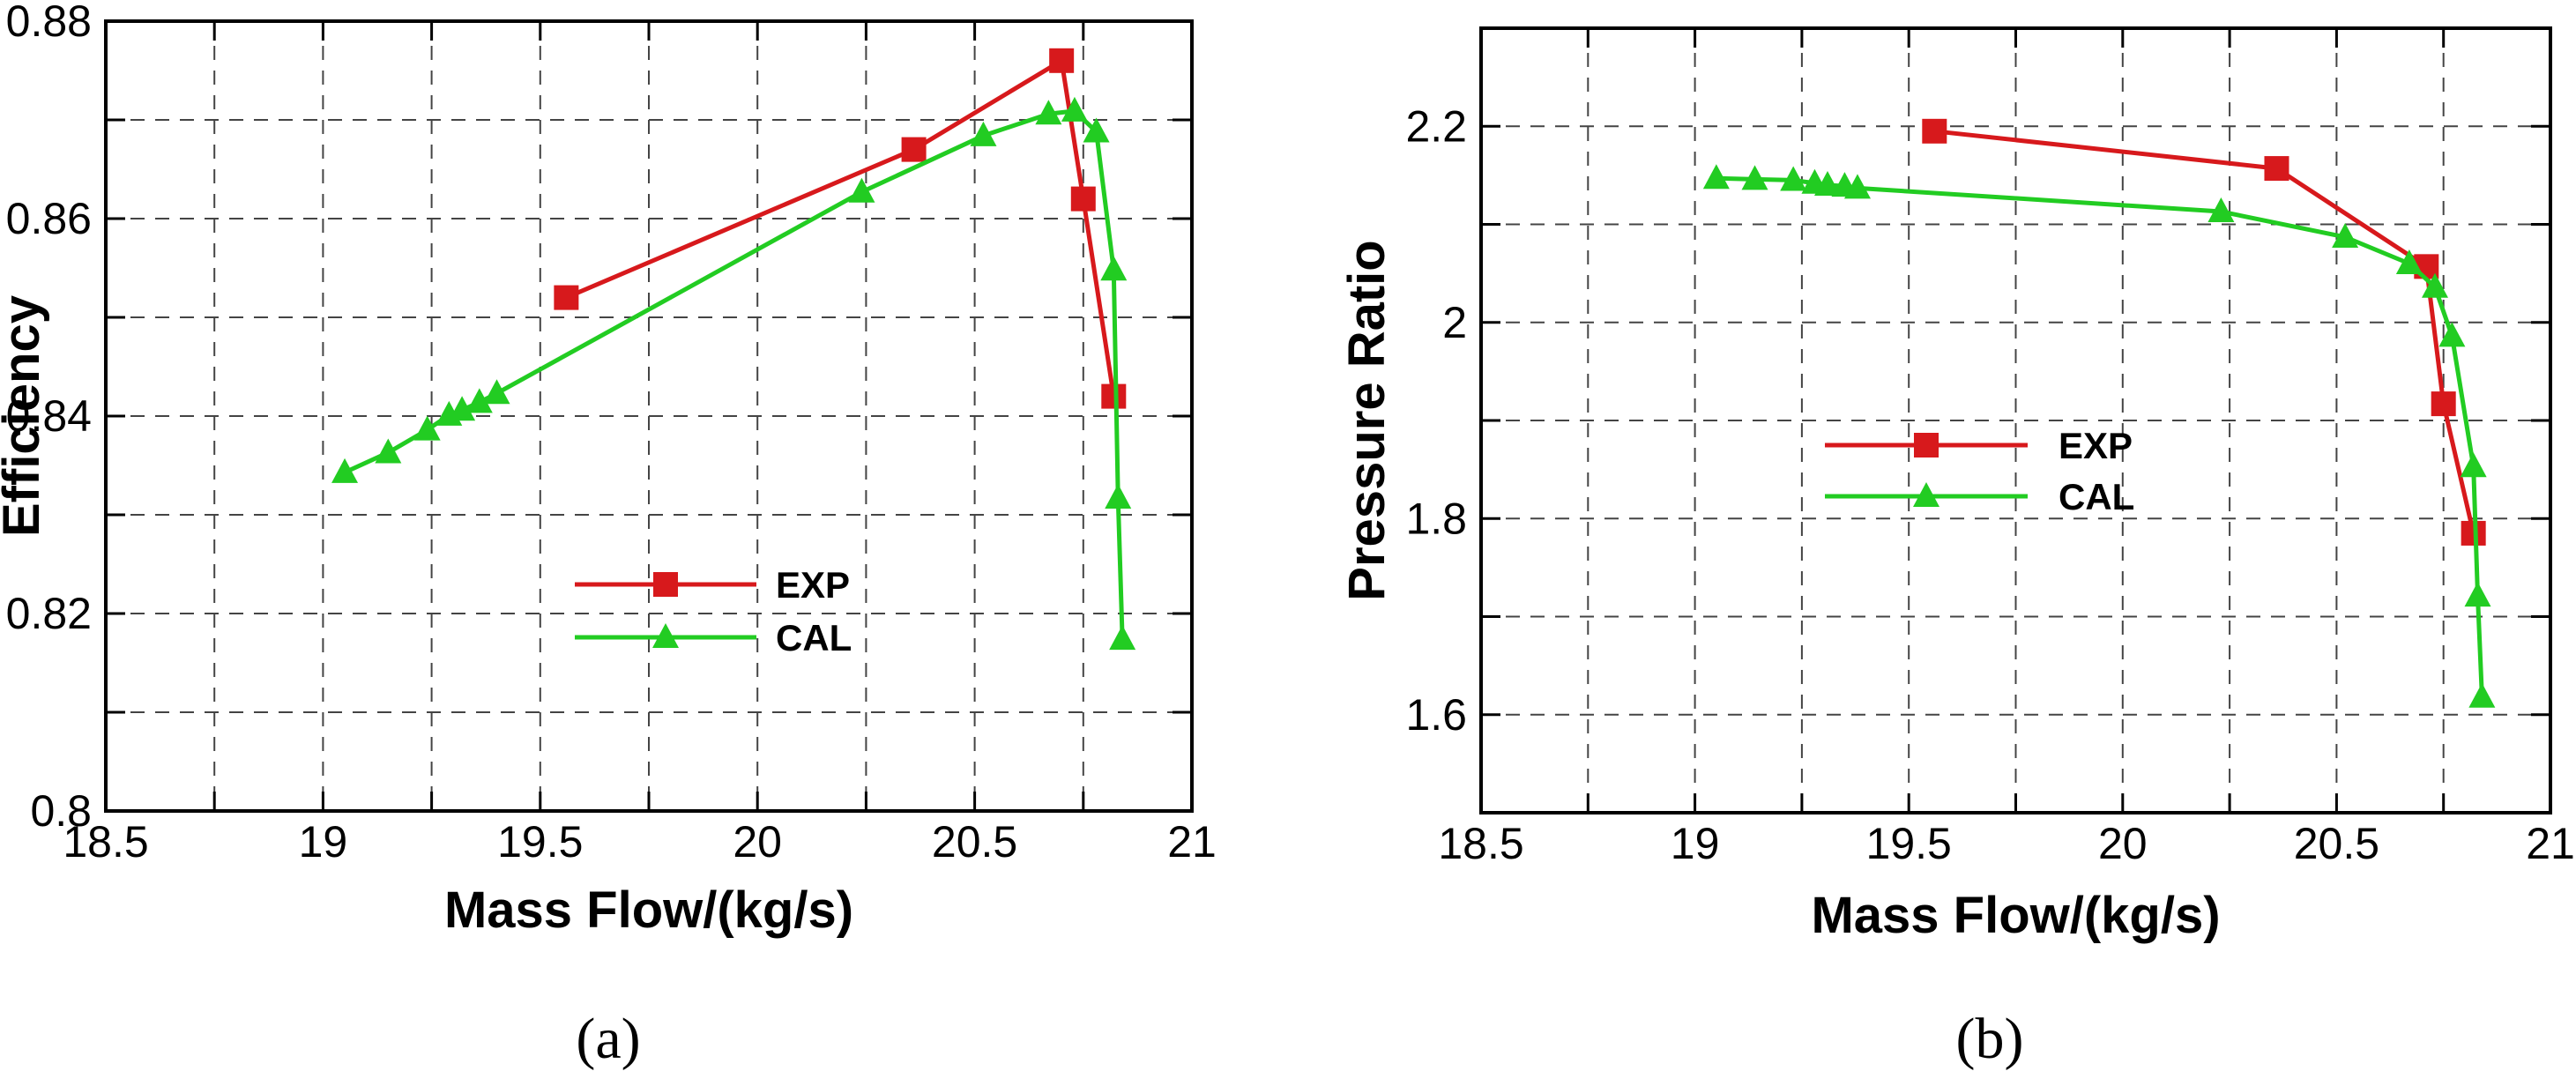  What do you see at coordinates (1455, 322) in the screenshot?
I see `y-tick-label: 2` at bounding box center [1455, 322].